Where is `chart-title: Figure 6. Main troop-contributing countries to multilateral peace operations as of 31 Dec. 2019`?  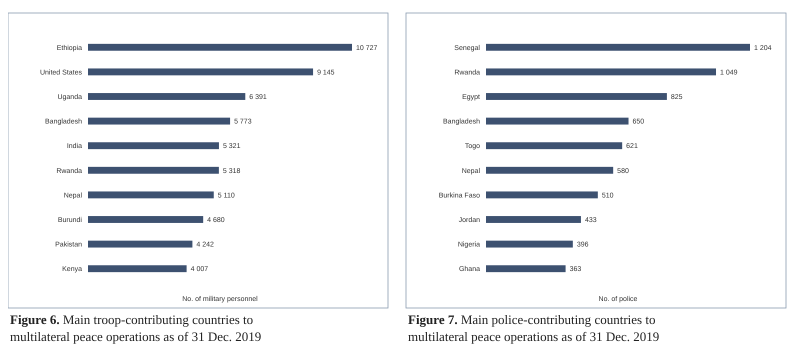
chart-title: Figure 6. Main troop-contributing countries to multilateral peace operations as of 31 Dec. 2019 is located at coordinates (136, 328).